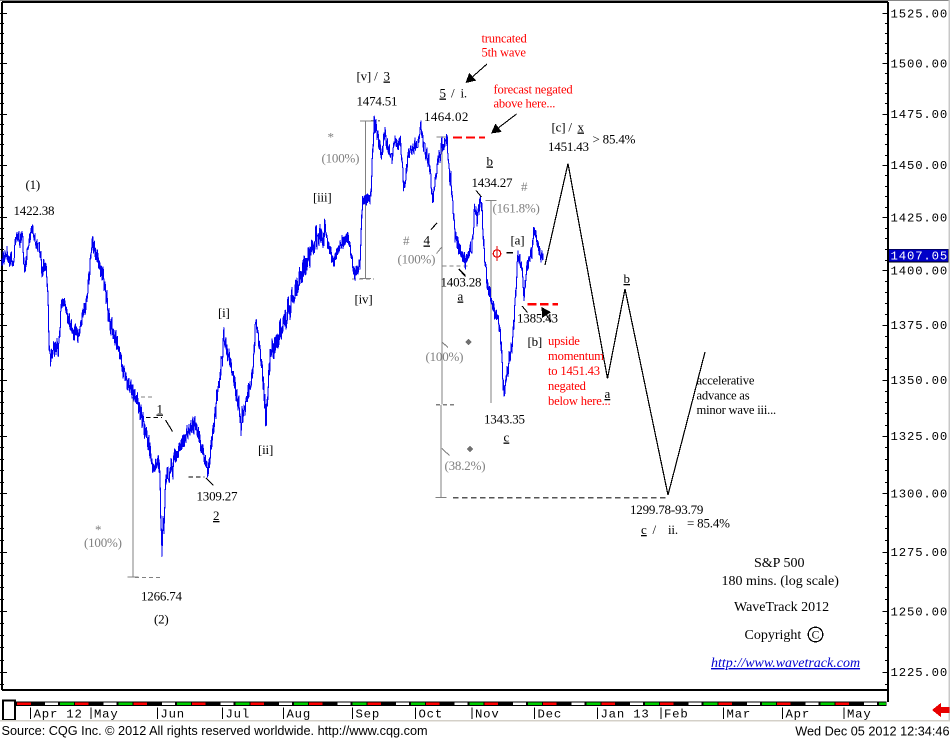  Describe the element at coordinates (816, 636) in the screenshot. I see `svg-text: C` at that location.